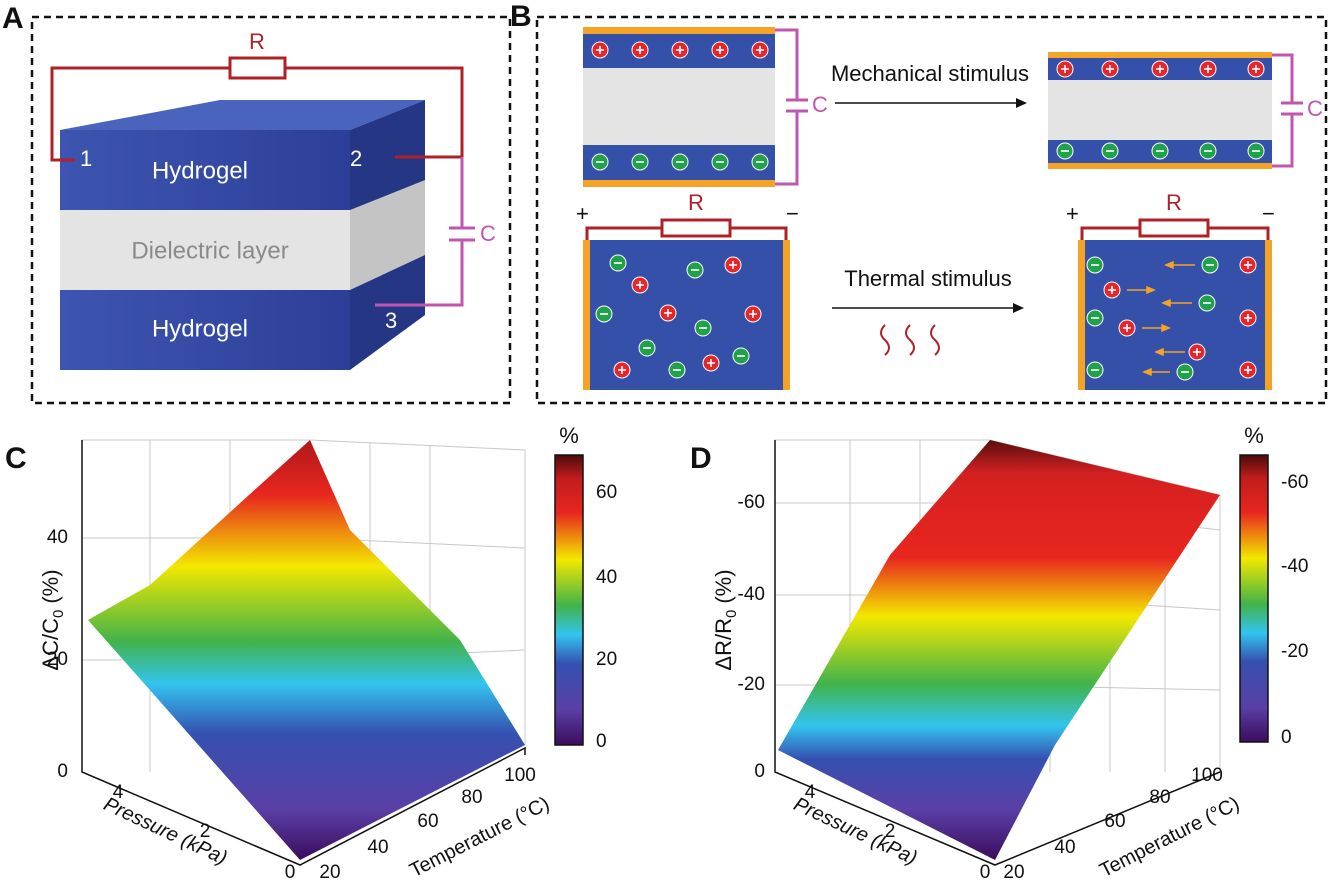 The height and width of the screenshot is (885, 1336). What do you see at coordinates (930, 73) in the screenshot?
I see `stimulus-label: Mechanical stimulus` at bounding box center [930, 73].